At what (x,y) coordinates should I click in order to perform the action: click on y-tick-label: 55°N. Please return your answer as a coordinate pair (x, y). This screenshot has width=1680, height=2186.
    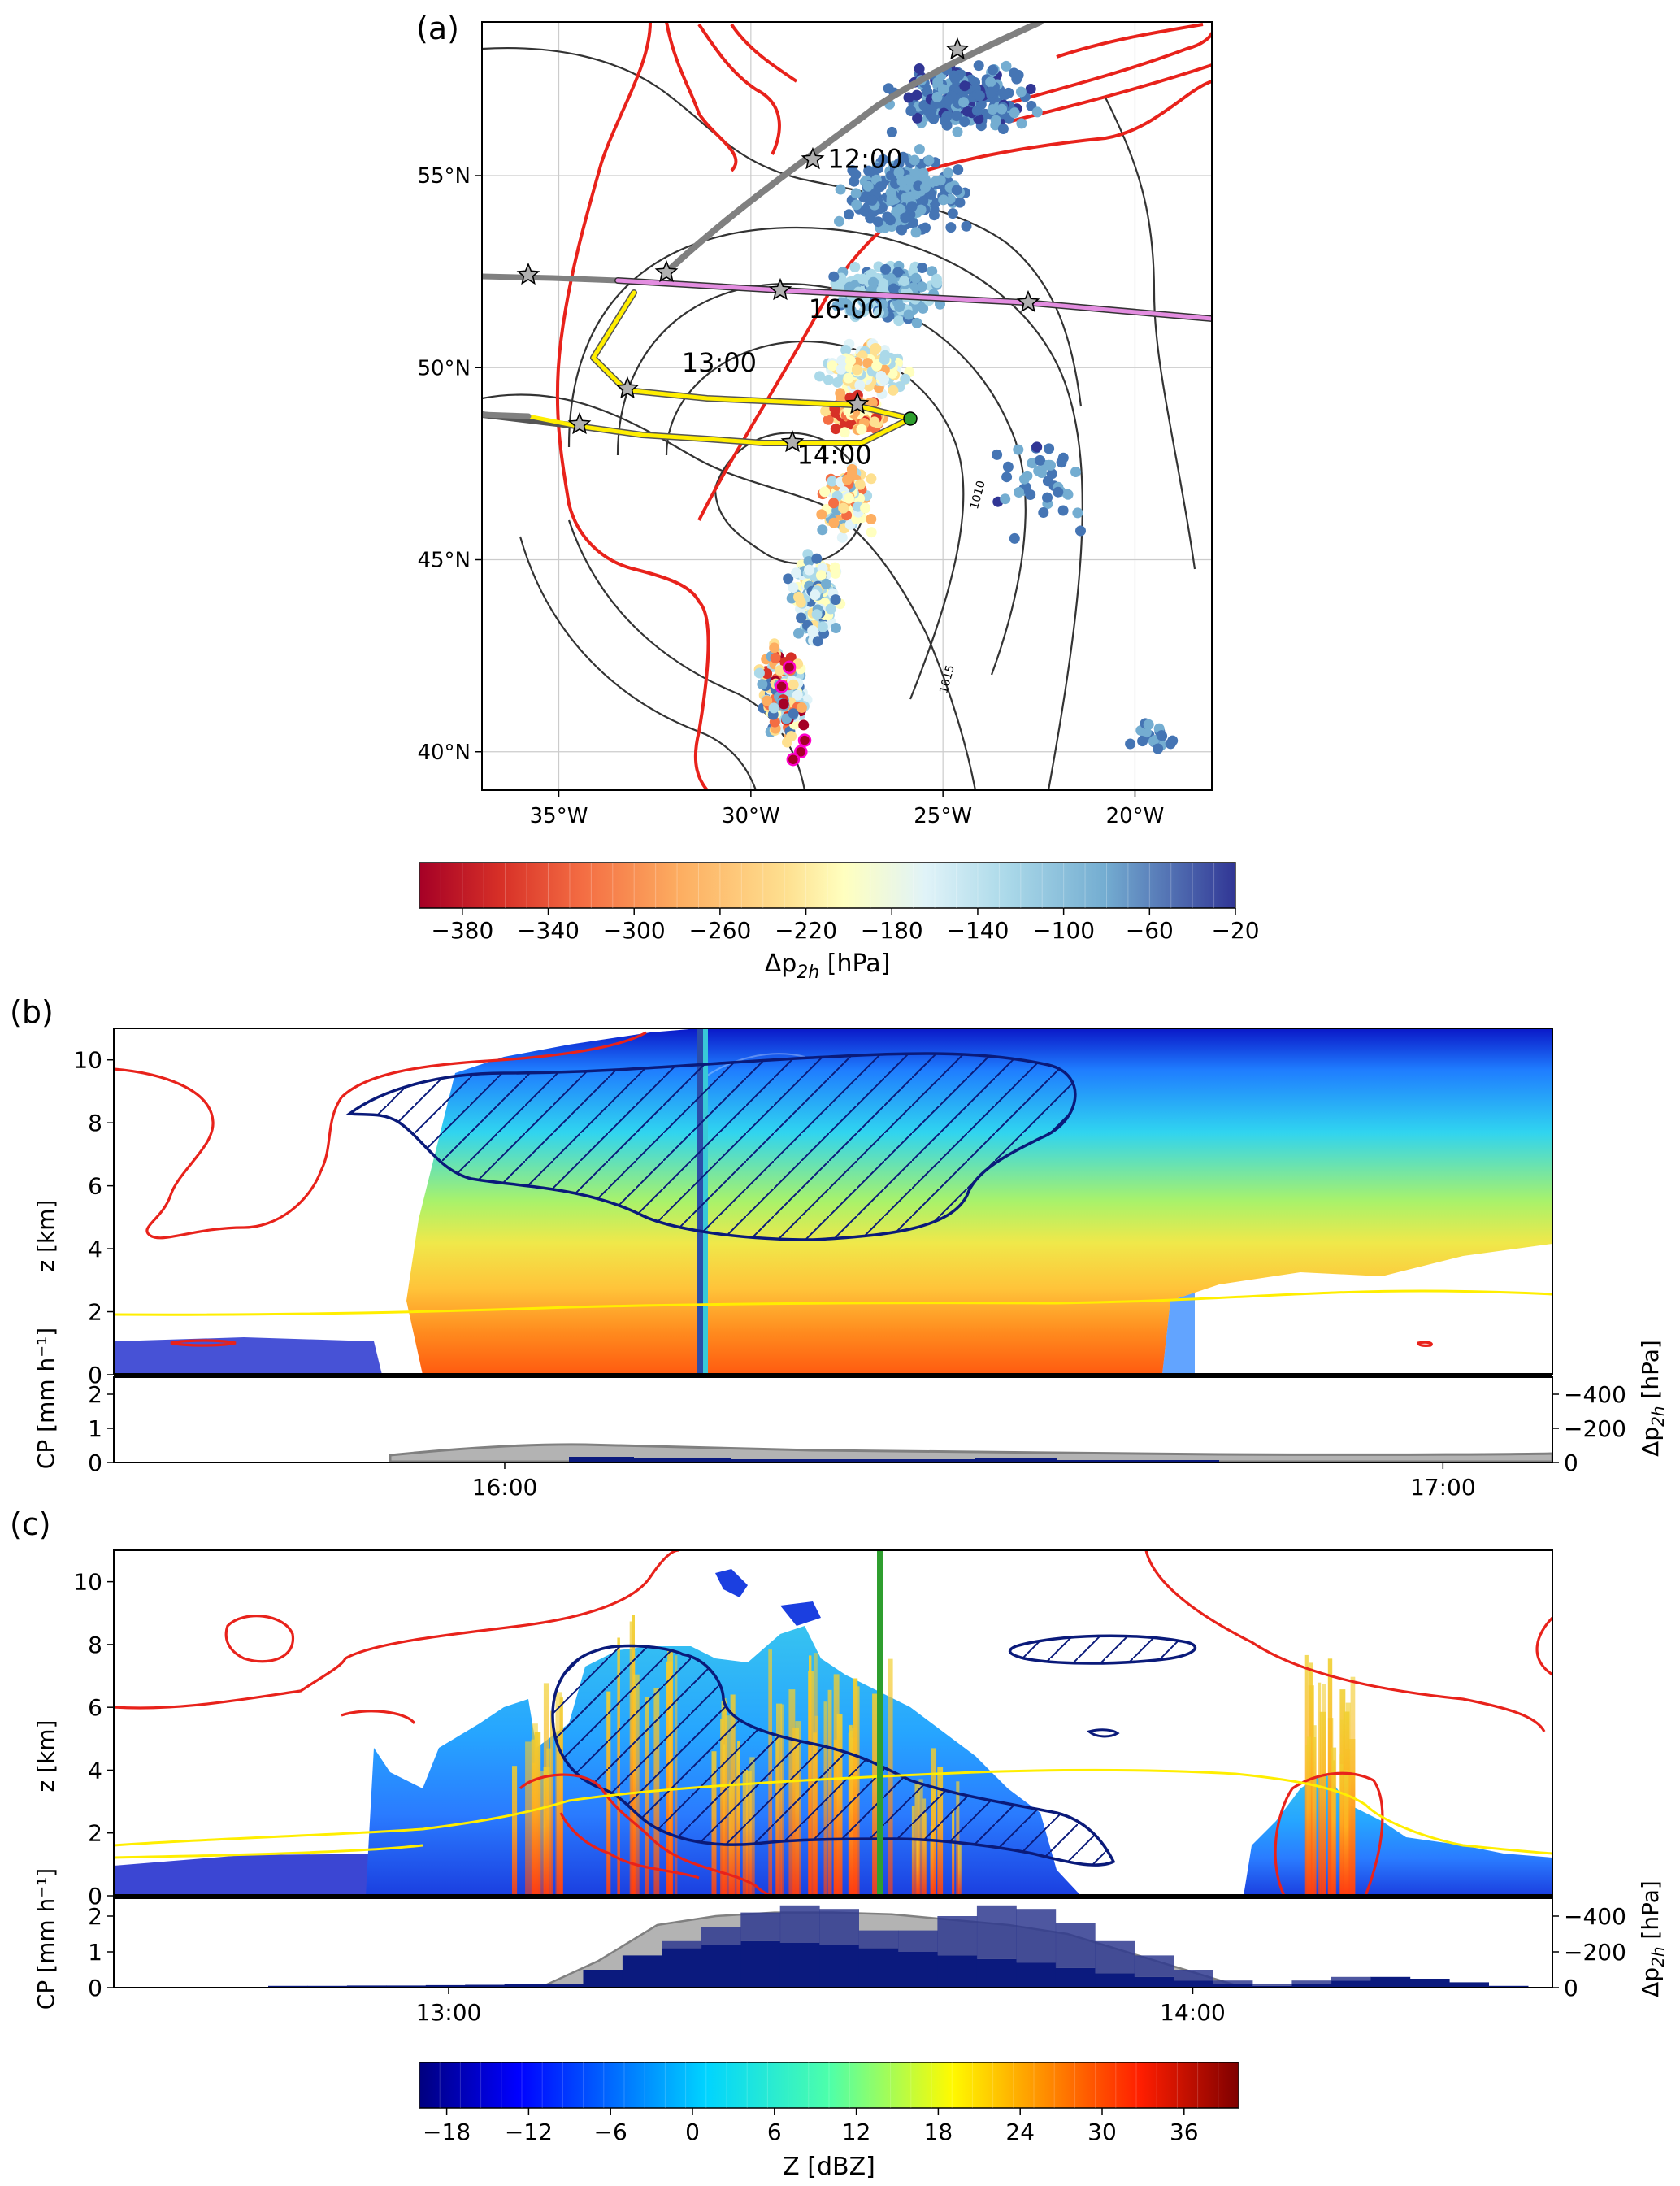
    Looking at the image, I should click on (444, 176).